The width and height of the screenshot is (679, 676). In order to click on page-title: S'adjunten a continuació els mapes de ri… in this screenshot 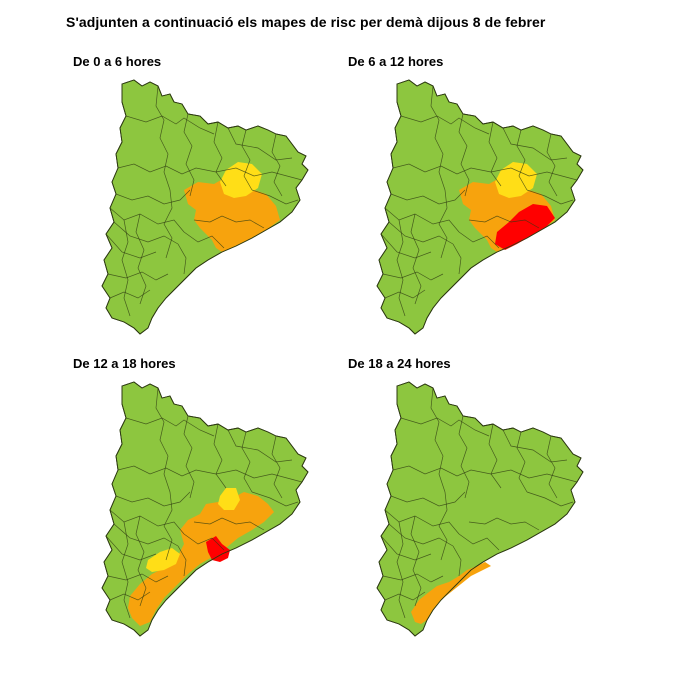, I will do `click(306, 22)`.